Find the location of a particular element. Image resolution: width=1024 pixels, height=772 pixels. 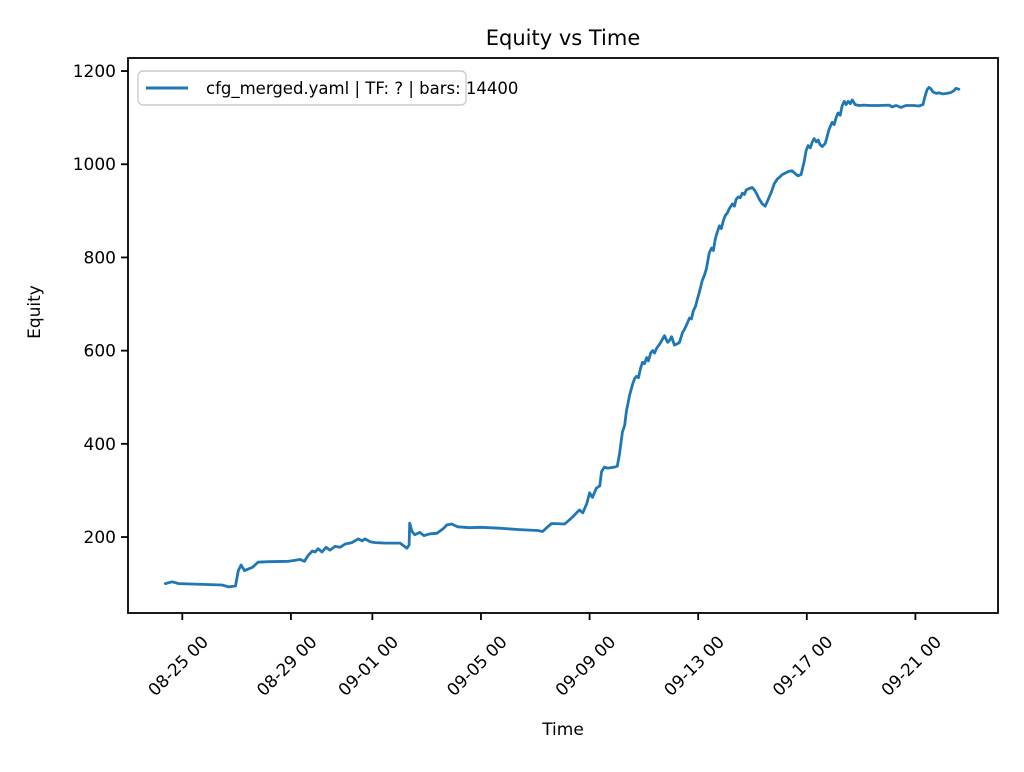

chart-title: Equity vs Time is located at coordinates (563, 38).